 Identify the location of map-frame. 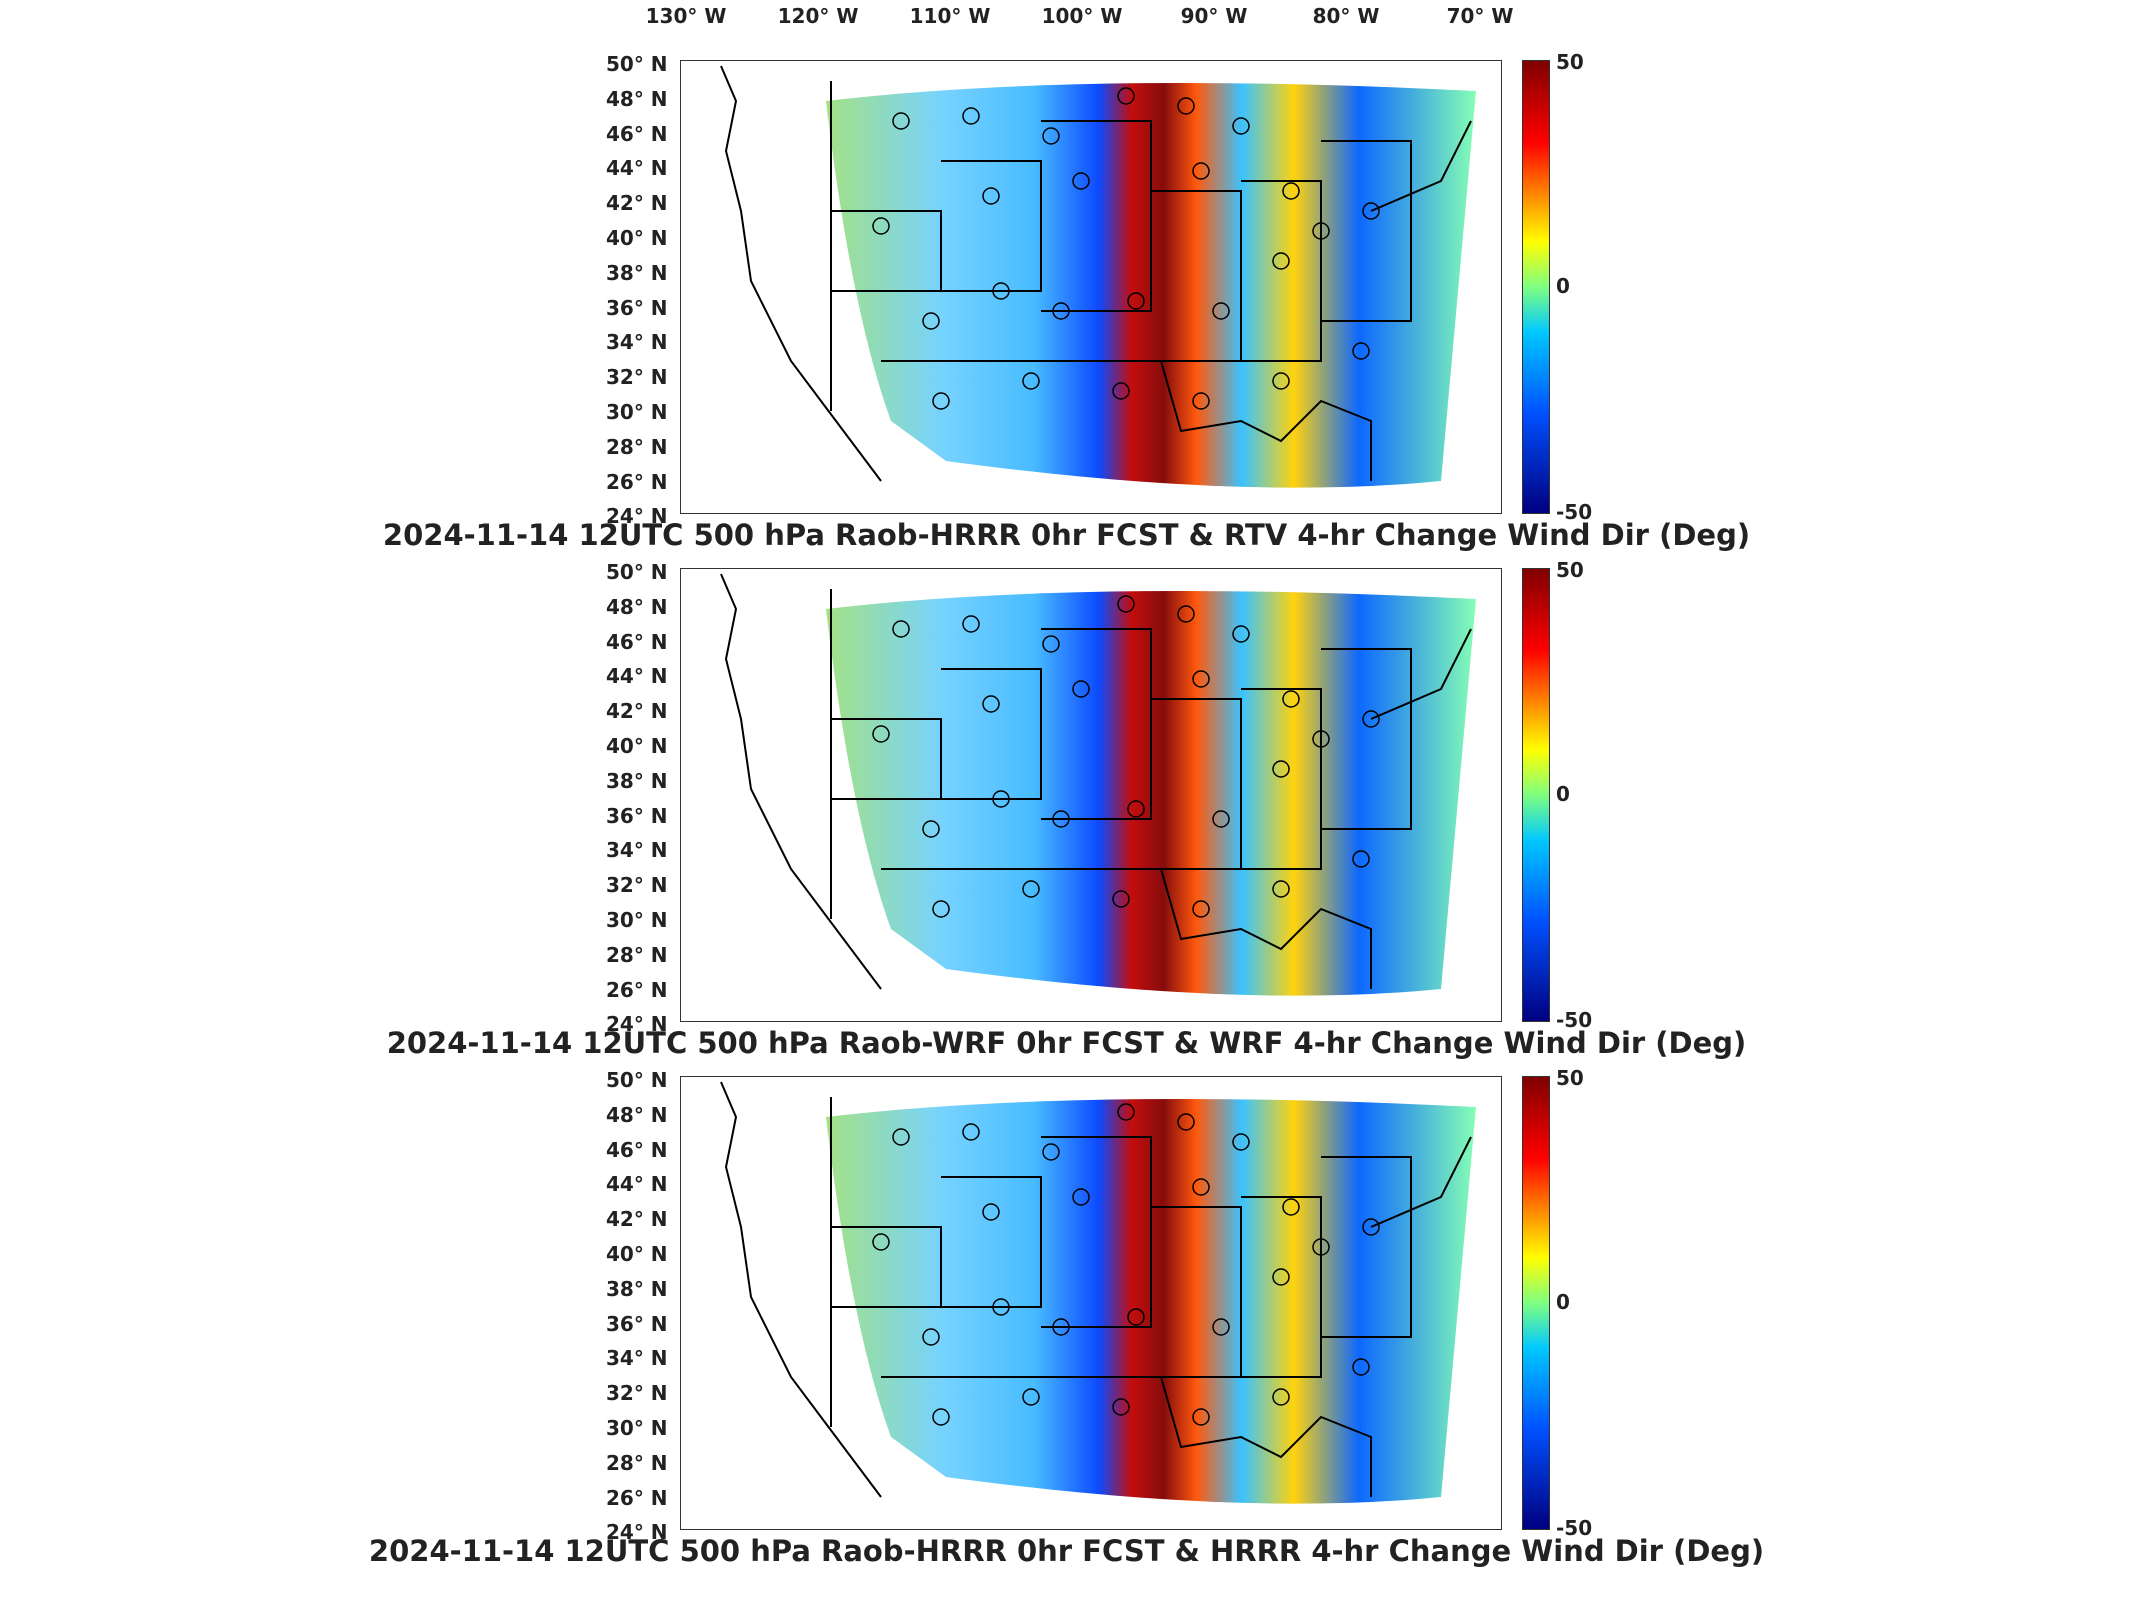
(1091, 287).